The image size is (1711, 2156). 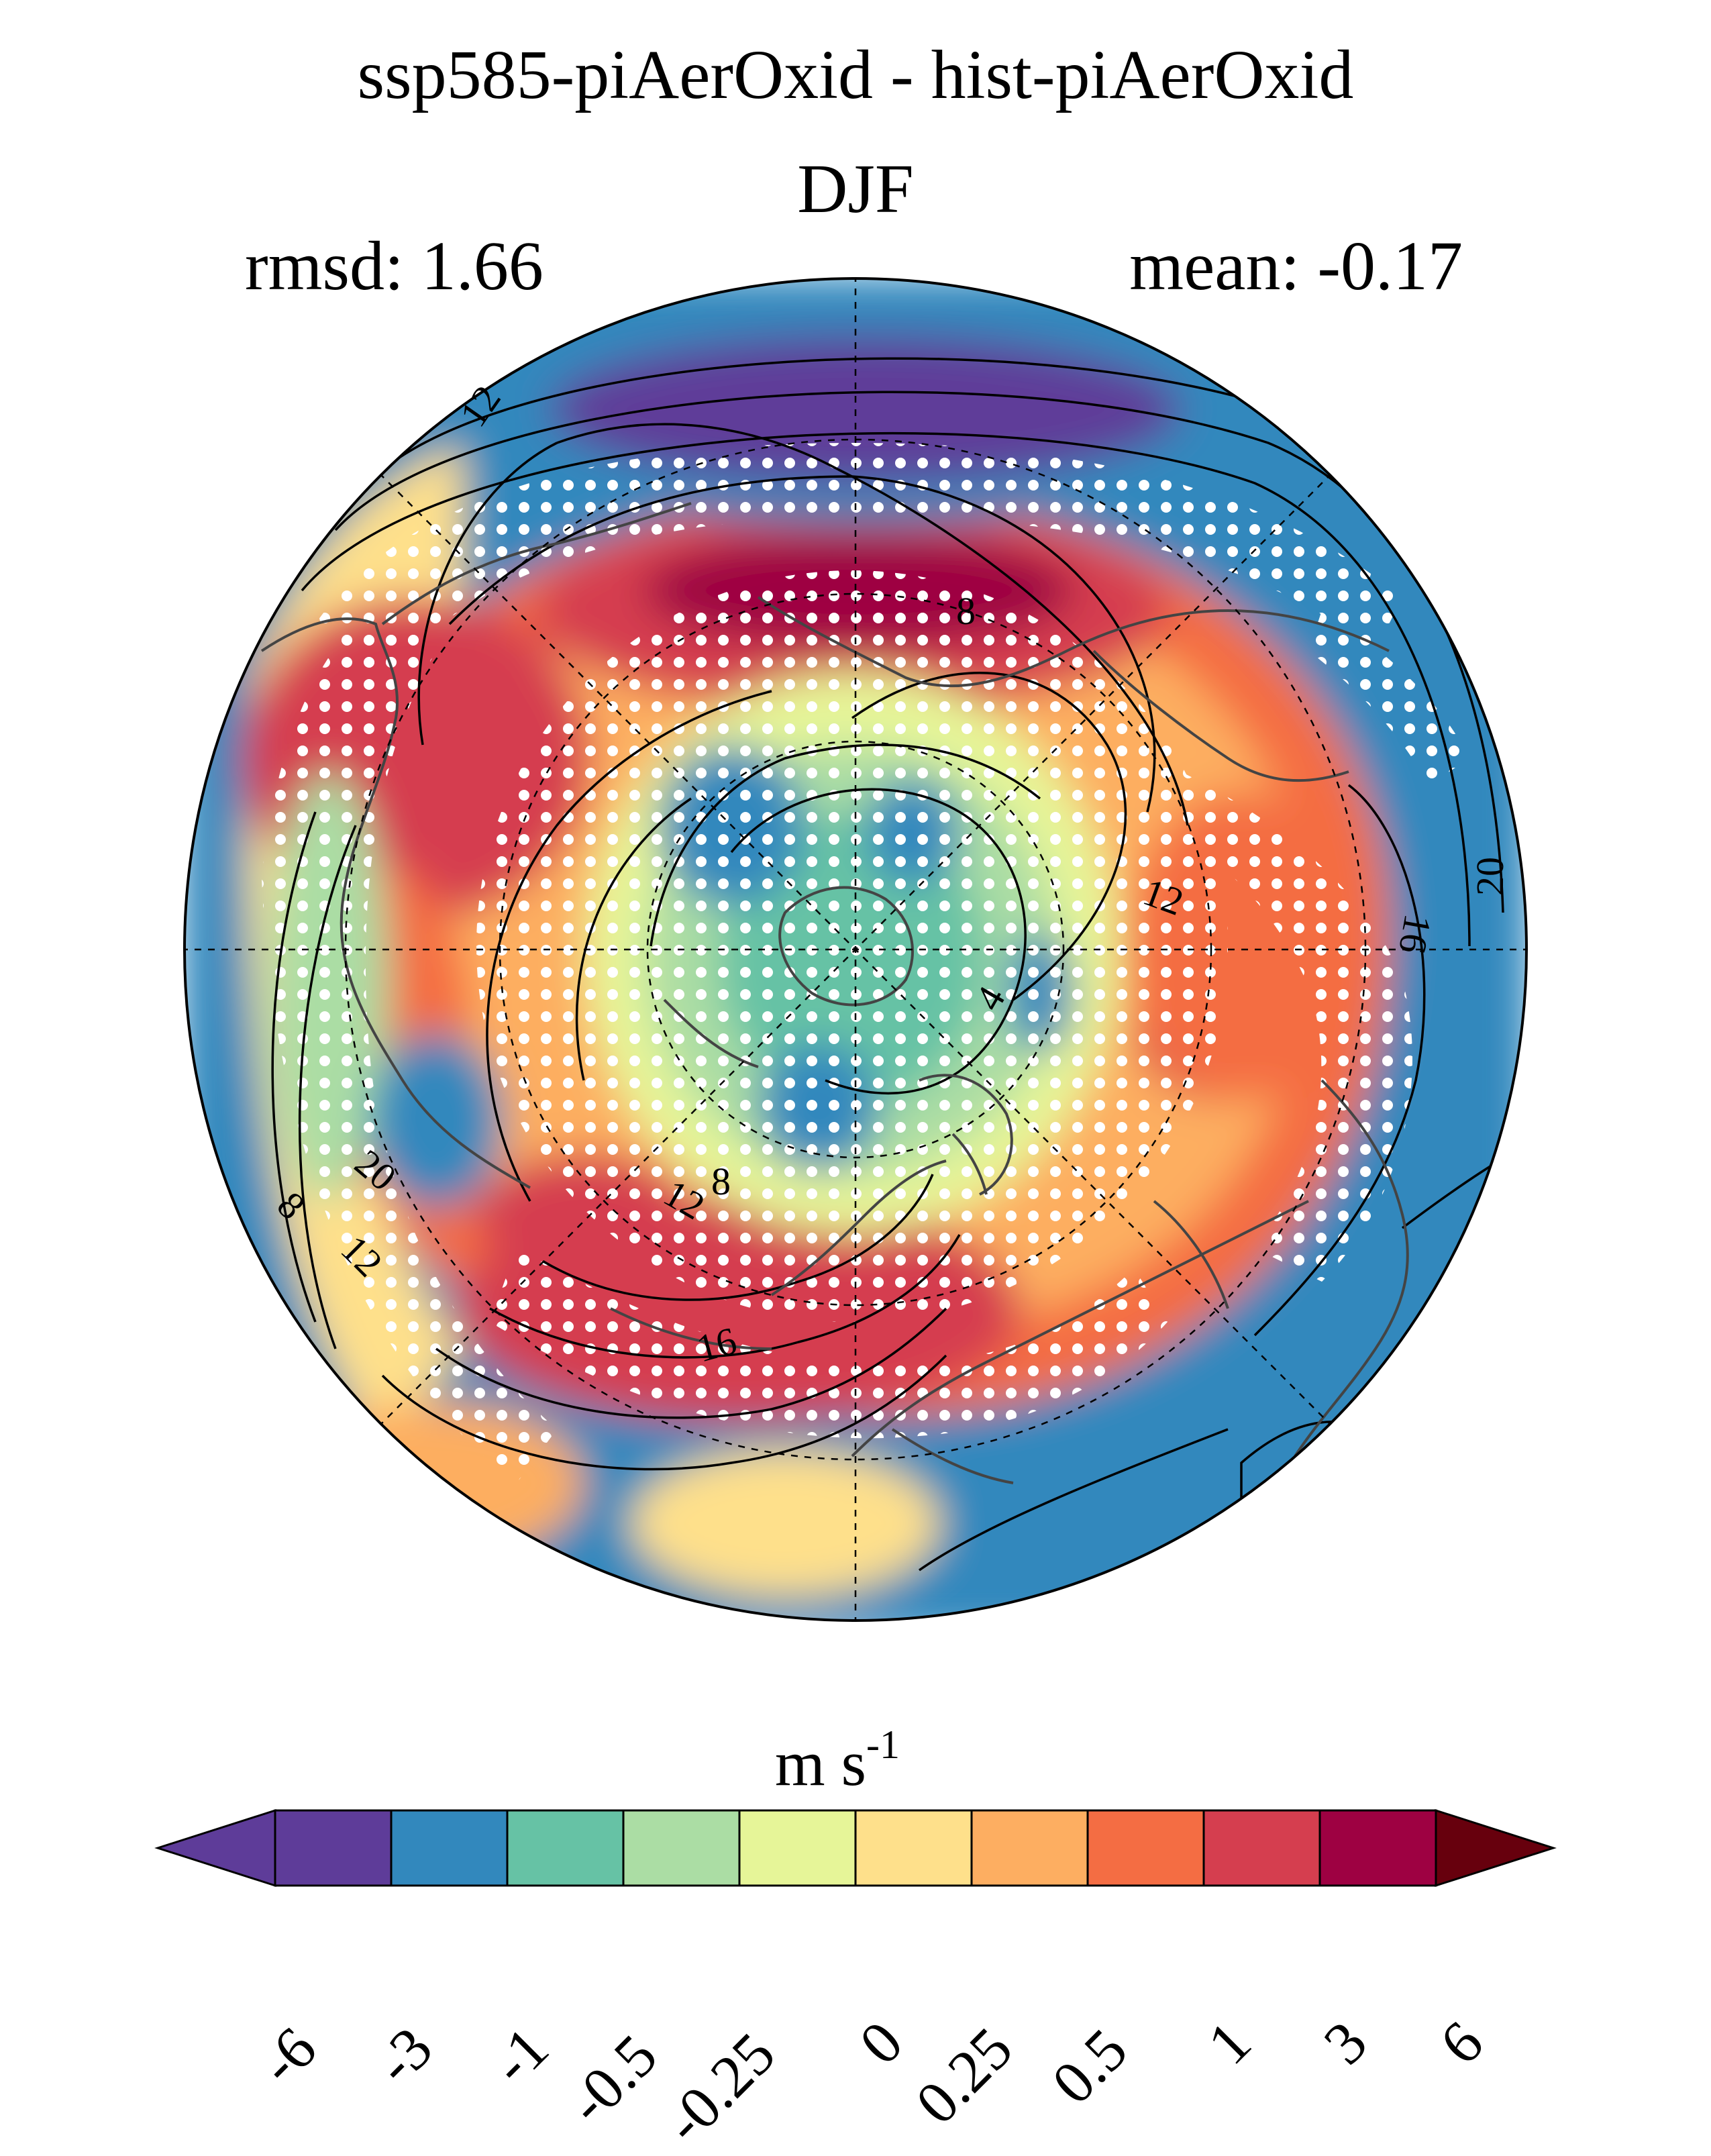 I want to click on contour-label: 20, so click(x=1490, y=876).